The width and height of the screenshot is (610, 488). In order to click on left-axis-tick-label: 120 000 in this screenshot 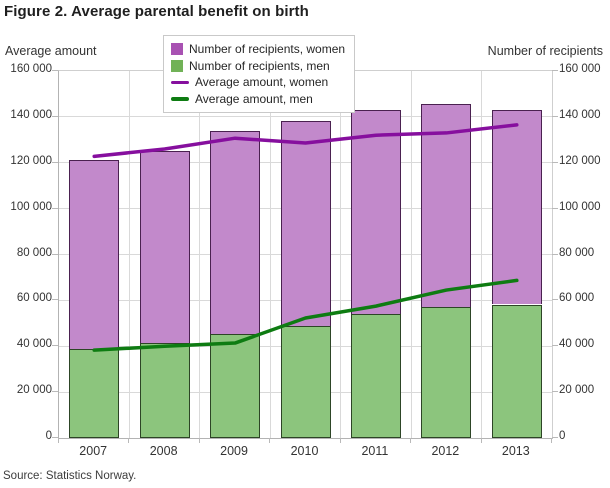, I will do `click(31, 160)`.